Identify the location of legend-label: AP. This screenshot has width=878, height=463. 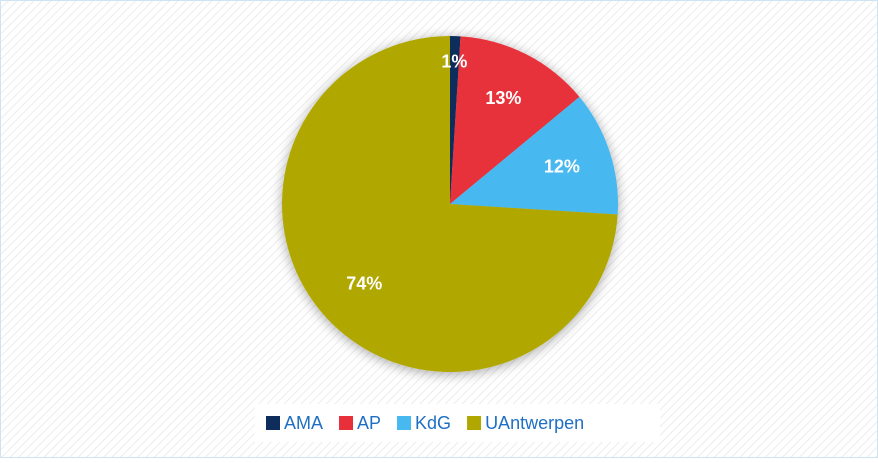
(369, 423).